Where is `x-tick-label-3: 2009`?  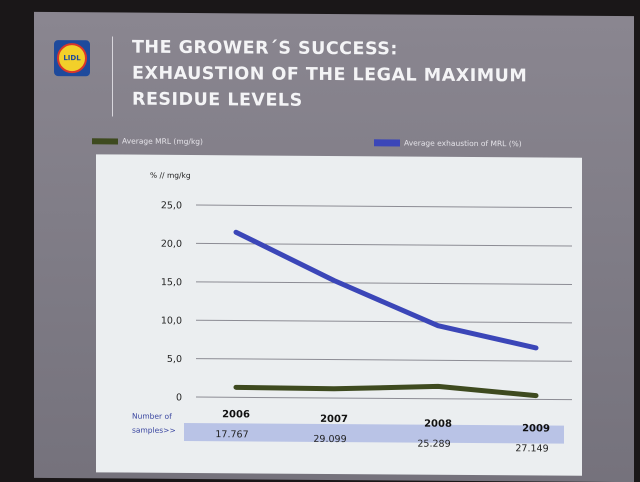 x-tick-label-3: 2009 is located at coordinates (536, 428).